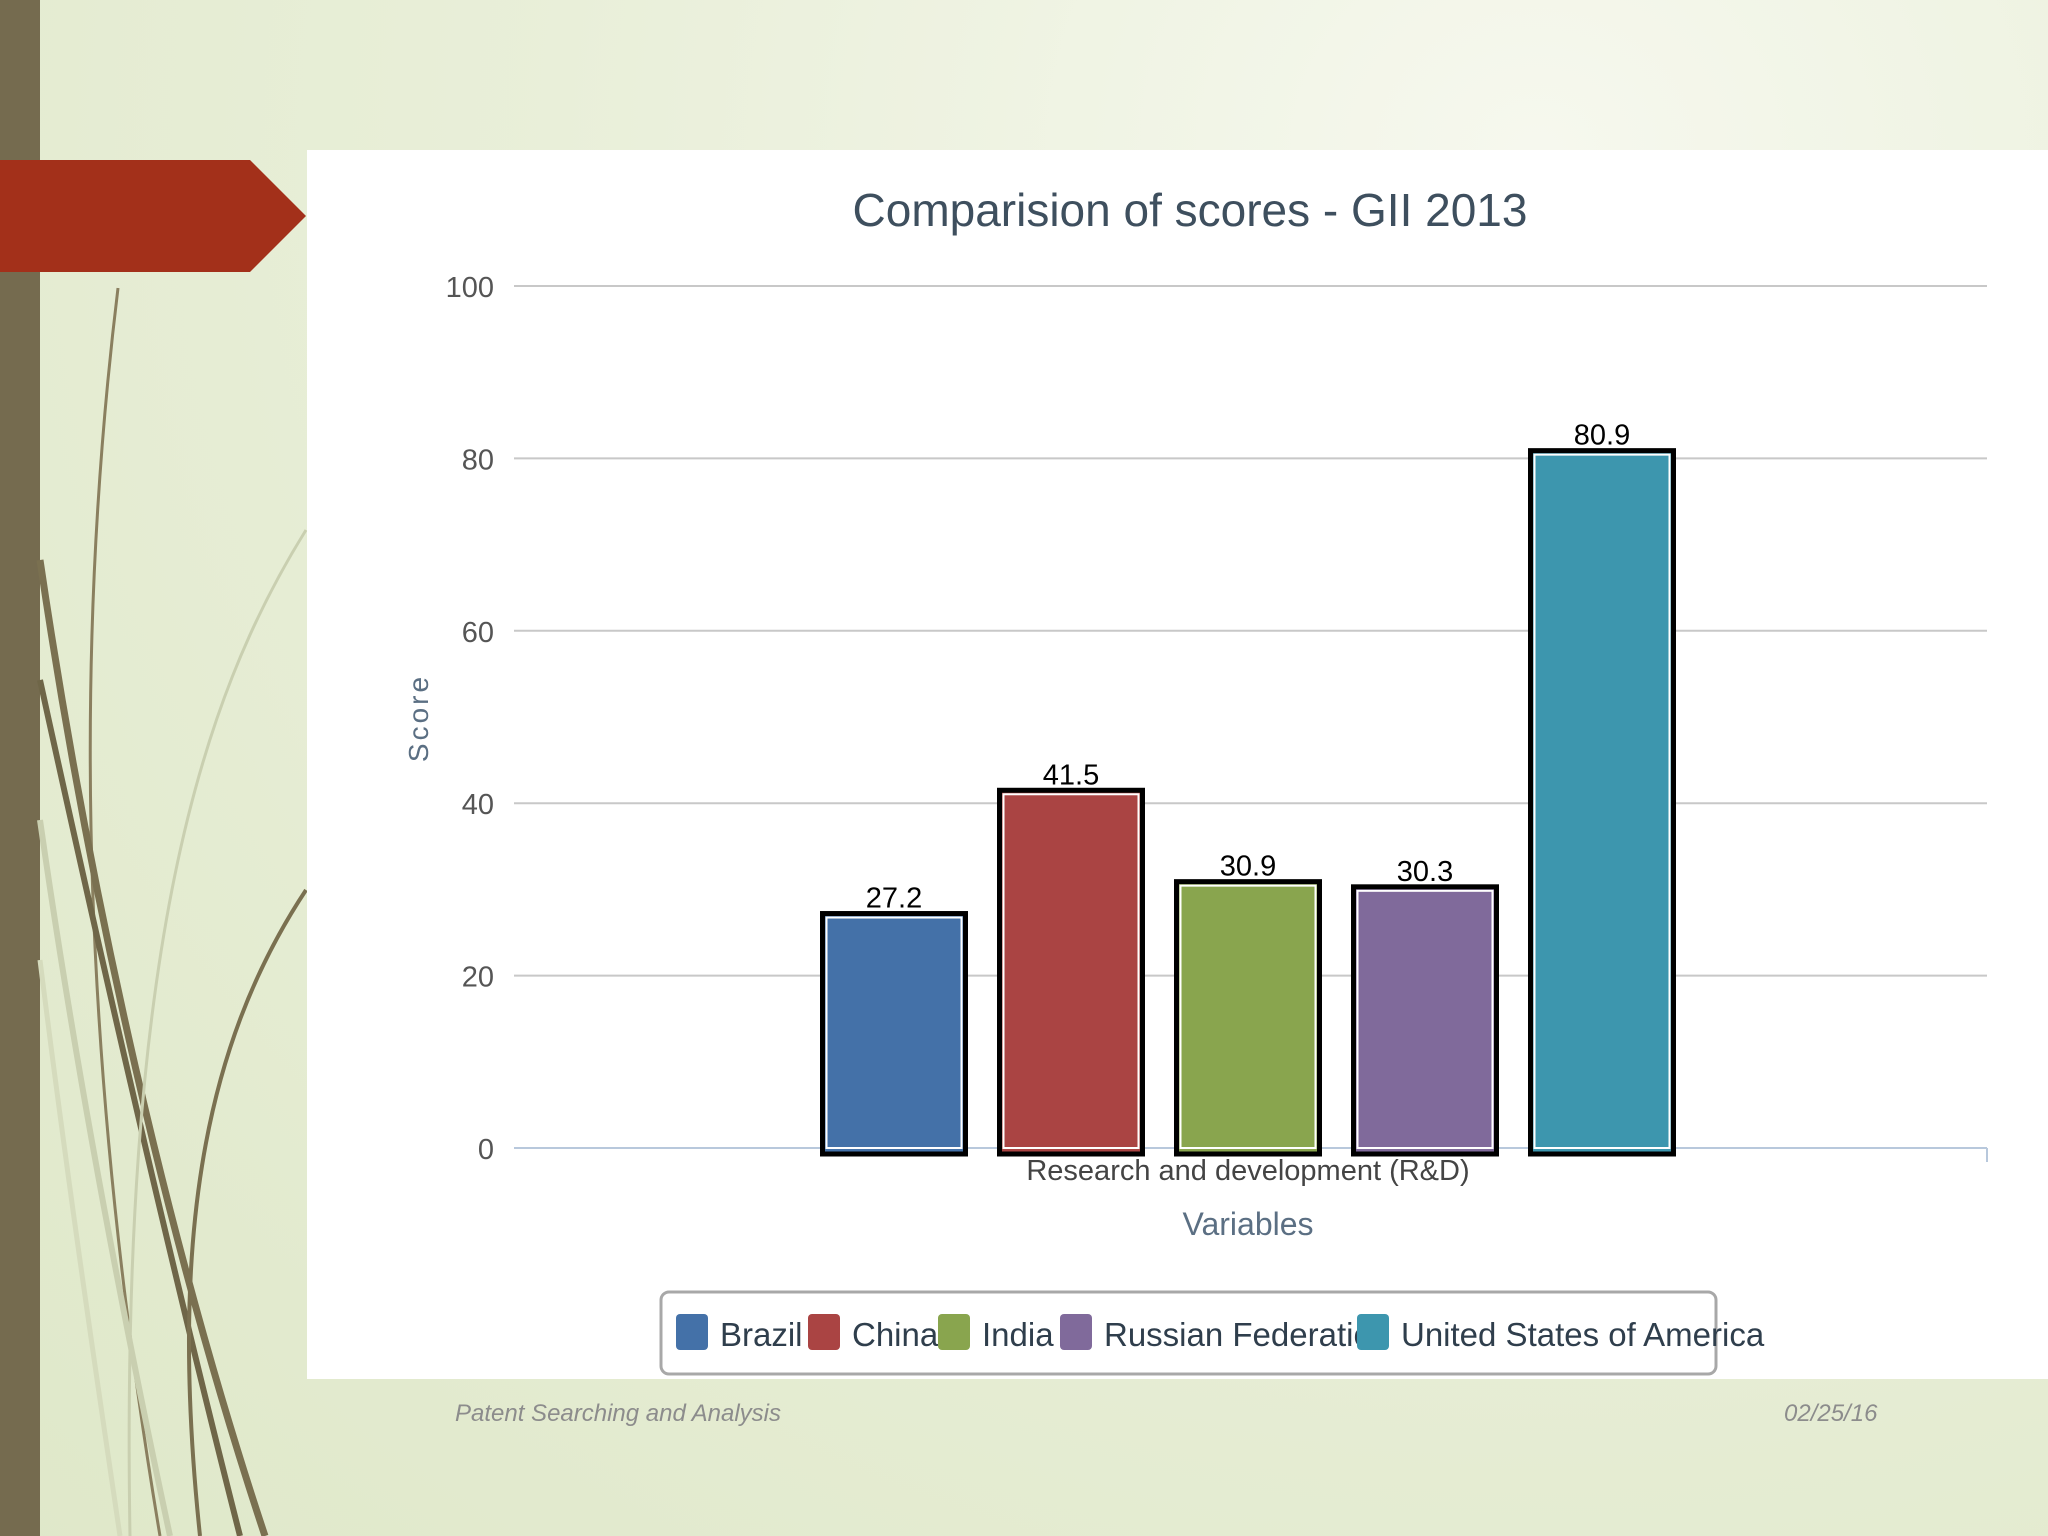 The width and height of the screenshot is (2048, 1536). I want to click on bar-russian-federation, so click(1425, 1020).